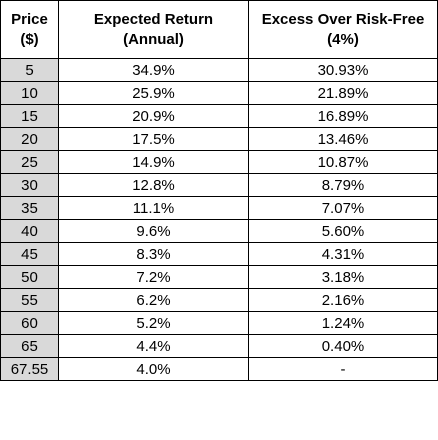  What do you see at coordinates (29, 300) in the screenshot?
I see `price-cell: 55` at bounding box center [29, 300].